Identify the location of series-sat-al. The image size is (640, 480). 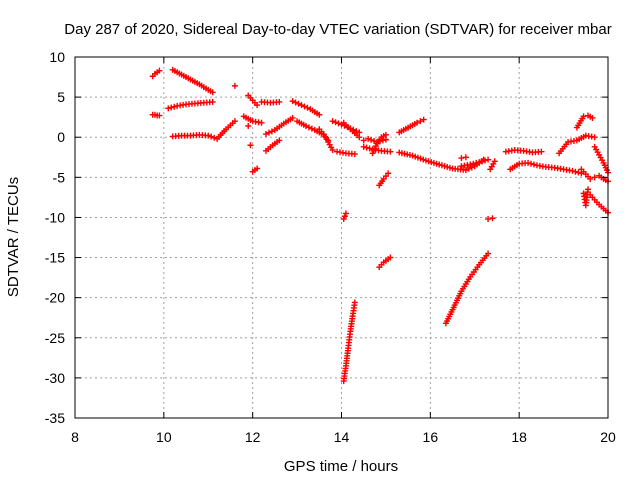
(584, 121).